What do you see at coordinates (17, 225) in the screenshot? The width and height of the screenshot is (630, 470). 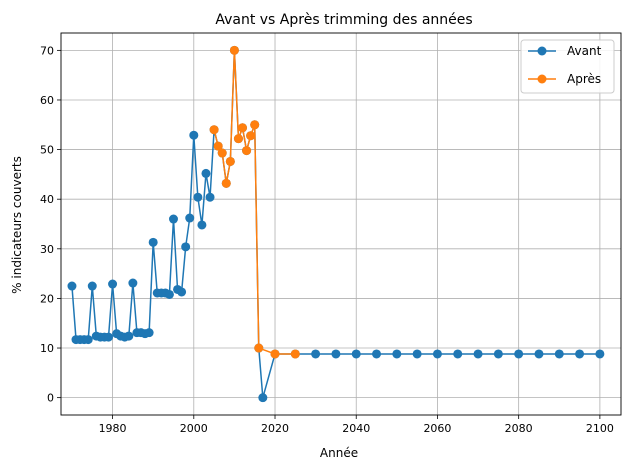 I see `y-axis-label: % indicateurs couverts` at bounding box center [17, 225].